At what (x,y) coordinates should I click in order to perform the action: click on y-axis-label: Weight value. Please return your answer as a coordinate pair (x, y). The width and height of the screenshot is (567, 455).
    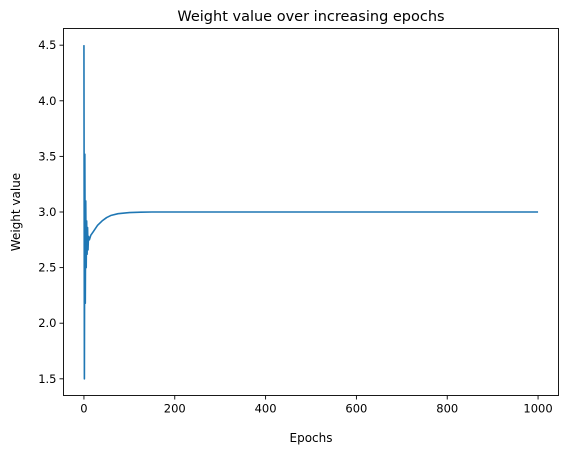
    Looking at the image, I should click on (16, 212).